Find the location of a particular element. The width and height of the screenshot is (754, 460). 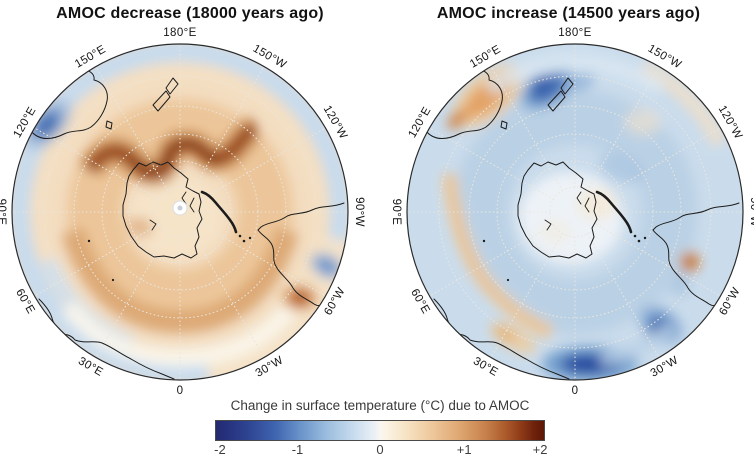

colorbar-tick: +1 is located at coordinates (464, 449).